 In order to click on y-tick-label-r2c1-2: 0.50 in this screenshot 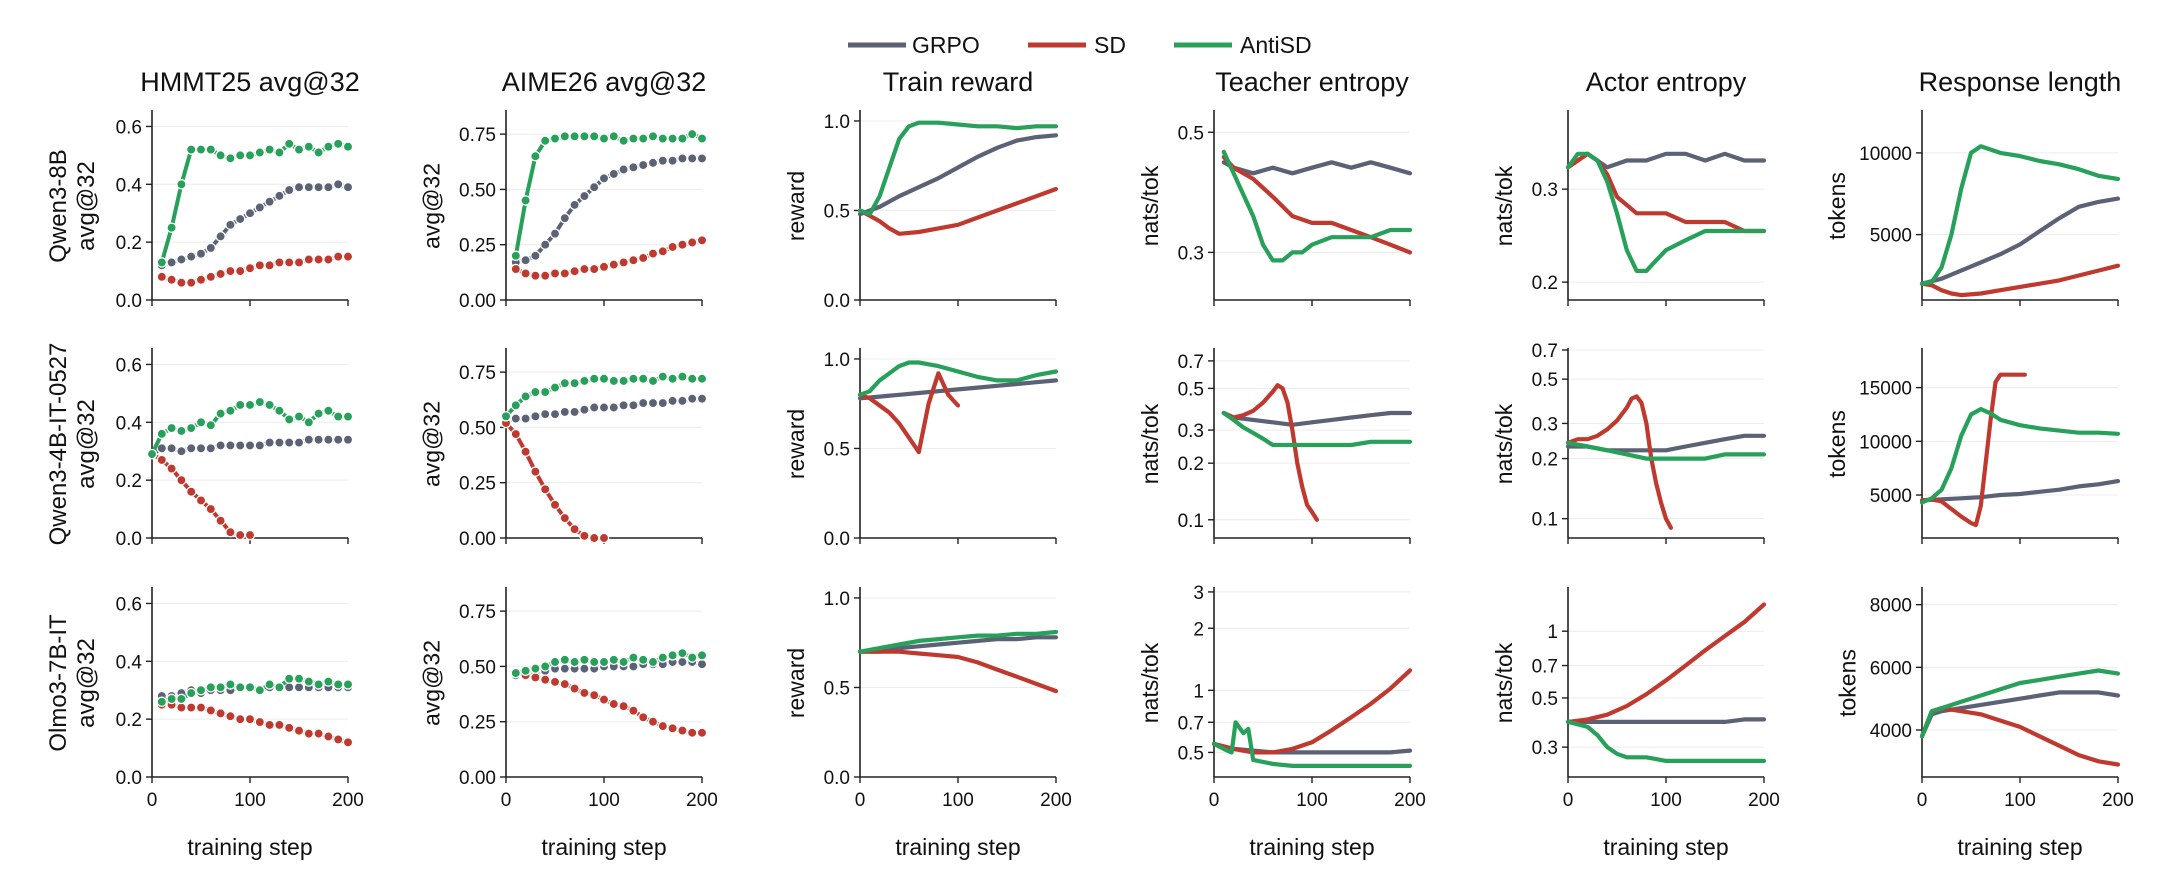, I will do `click(477, 667)`.